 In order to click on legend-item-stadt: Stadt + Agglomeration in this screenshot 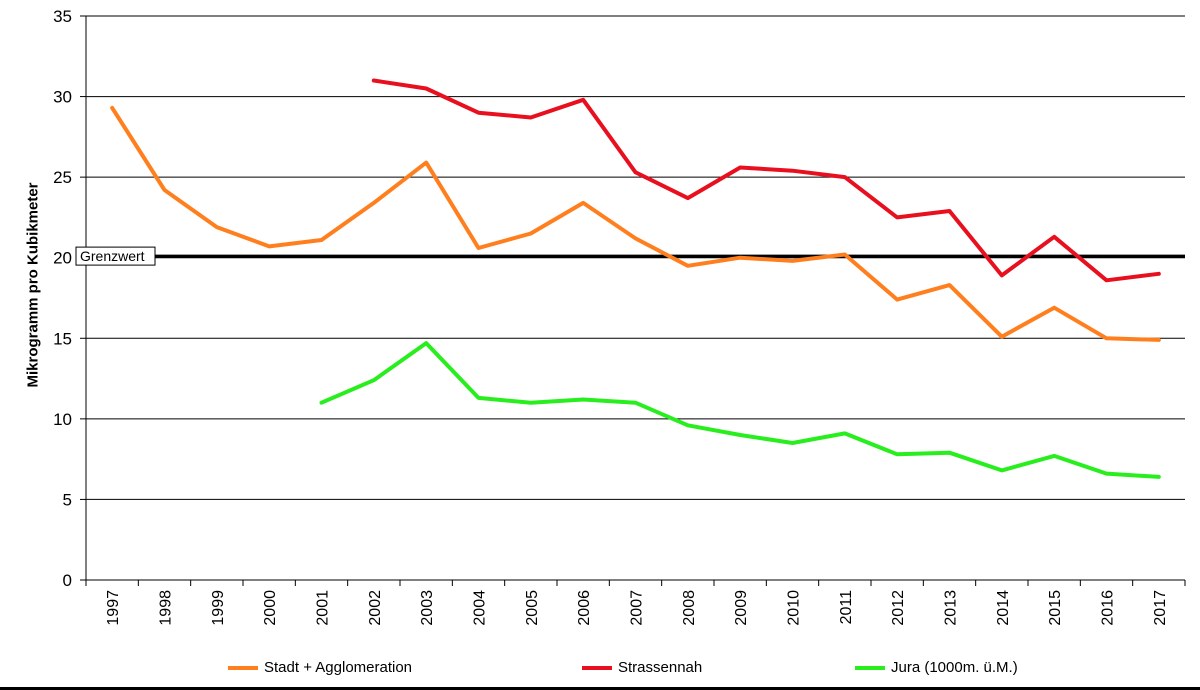, I will do `click(320, 667)`.